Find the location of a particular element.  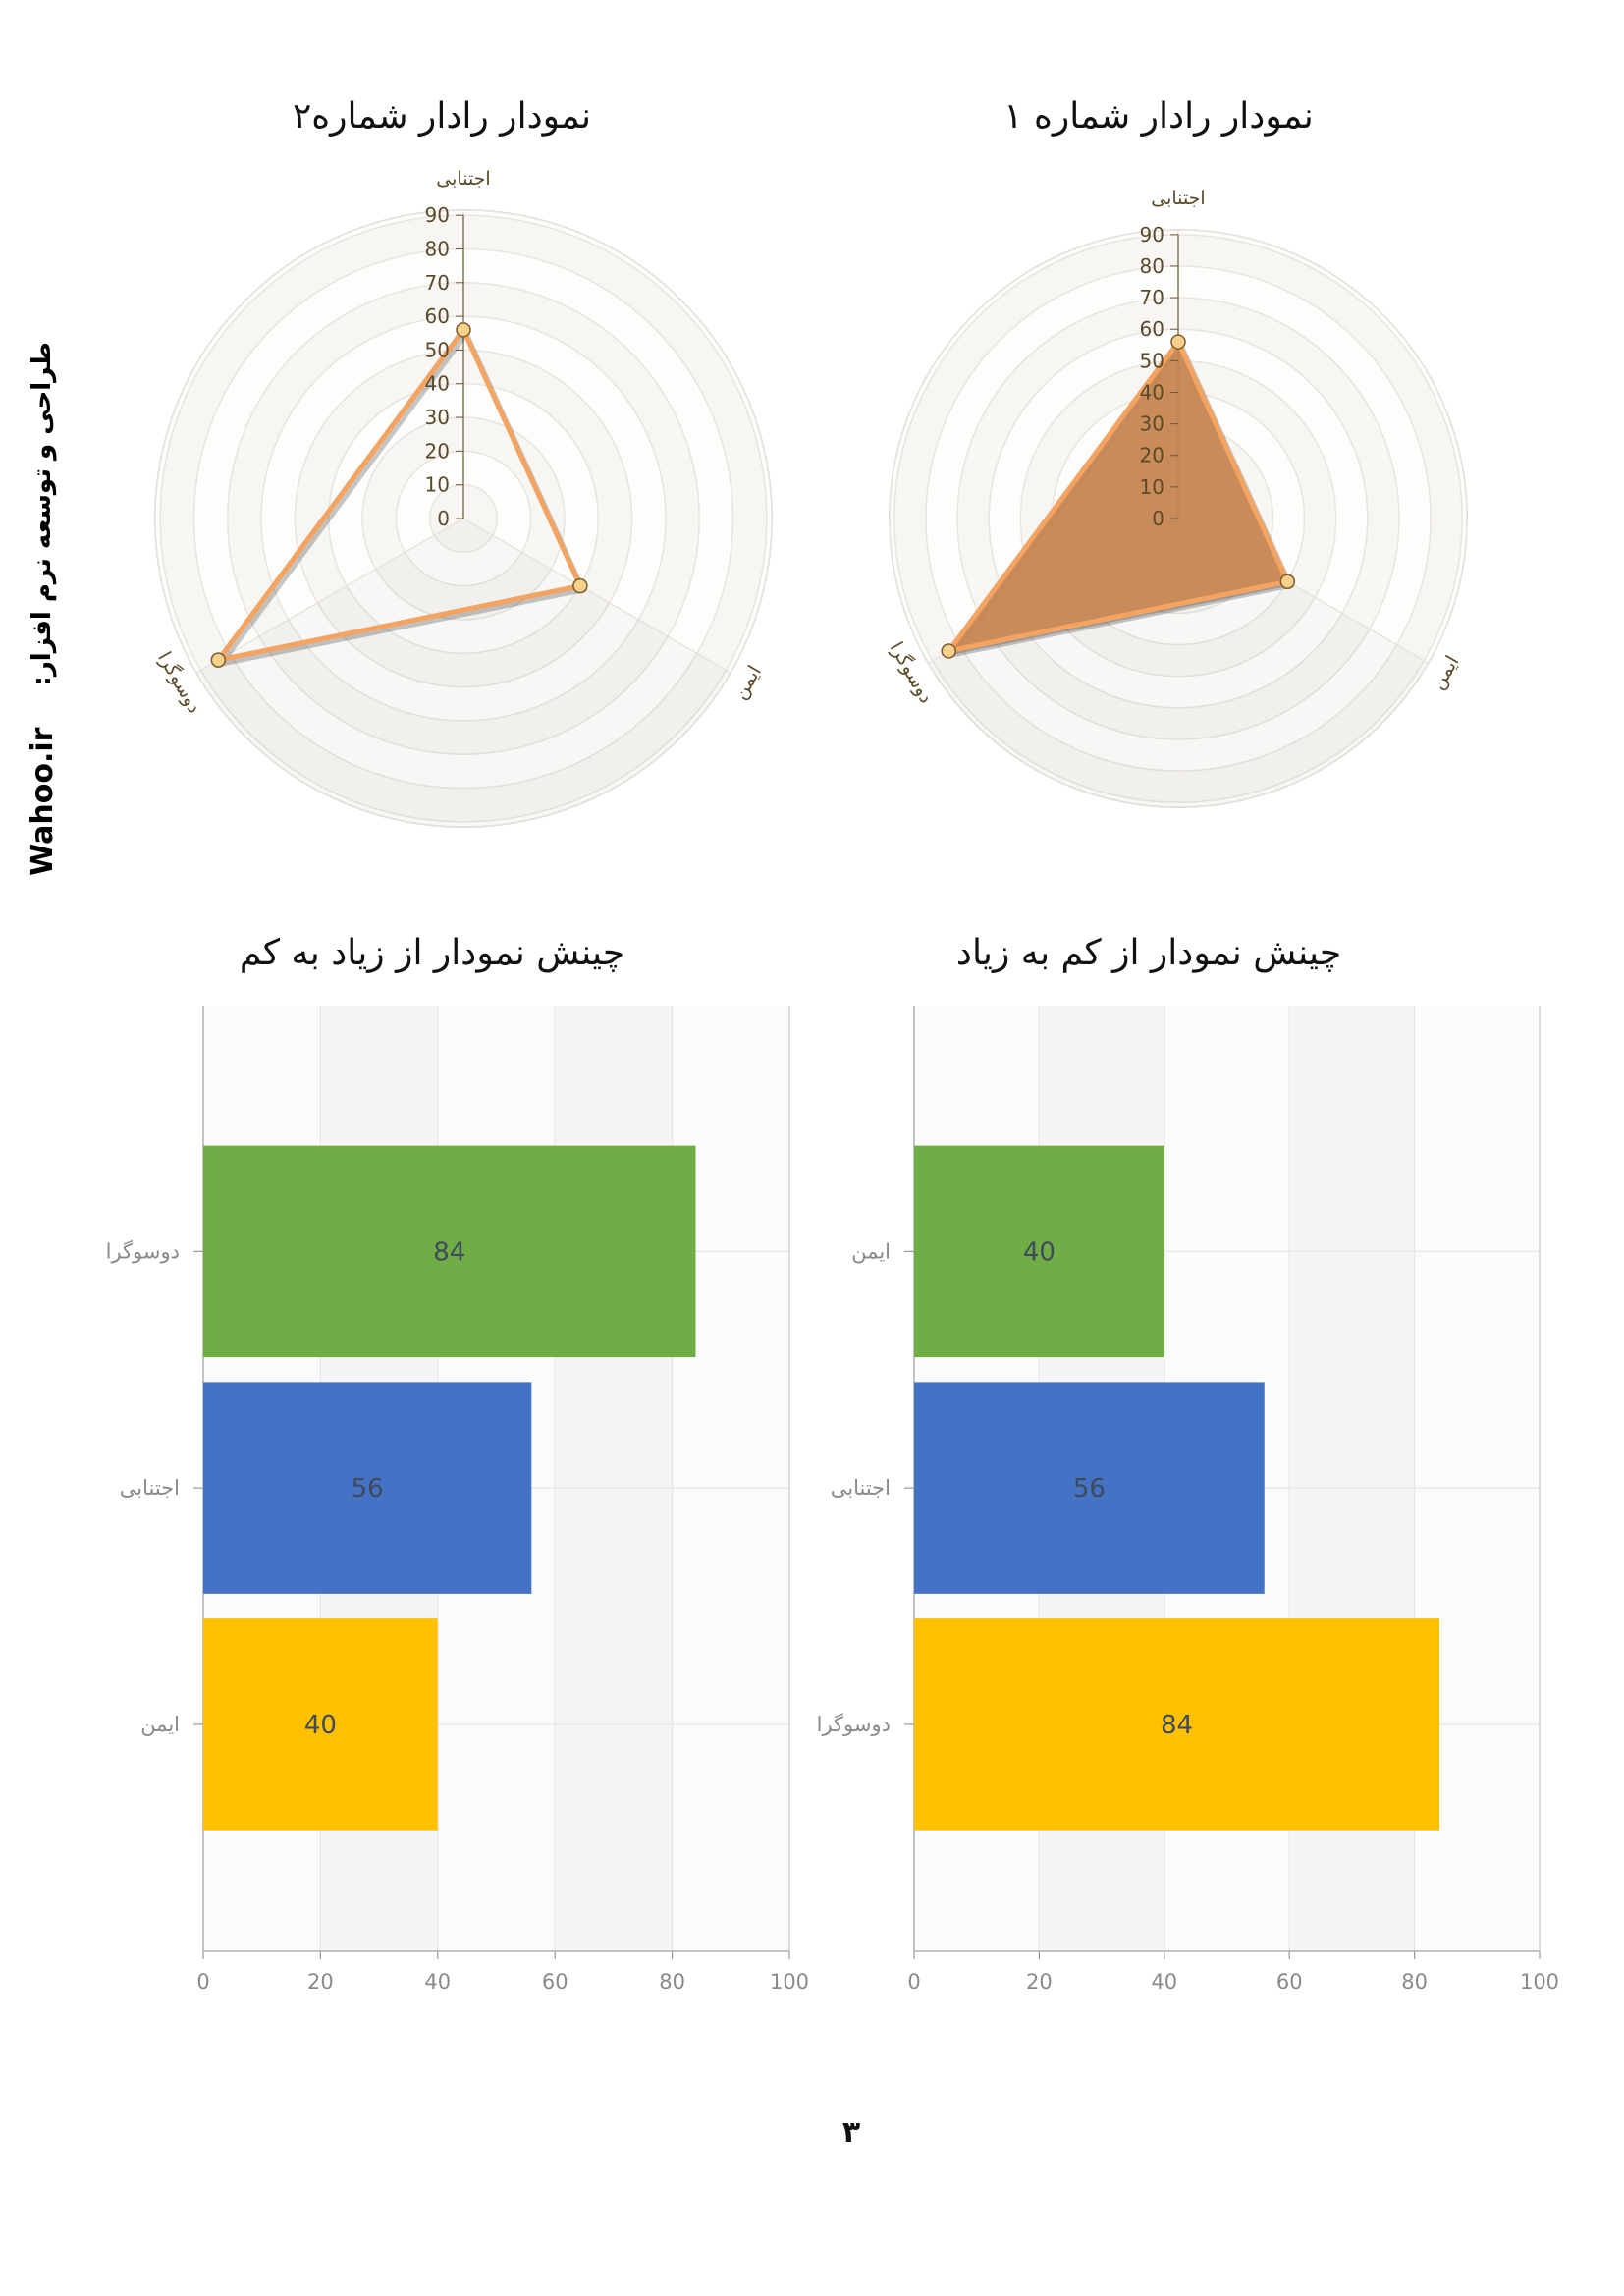

side-credit: Wahoo.ir طراحی و توسعه نرم افزار: is located at coordinates (42, 648).